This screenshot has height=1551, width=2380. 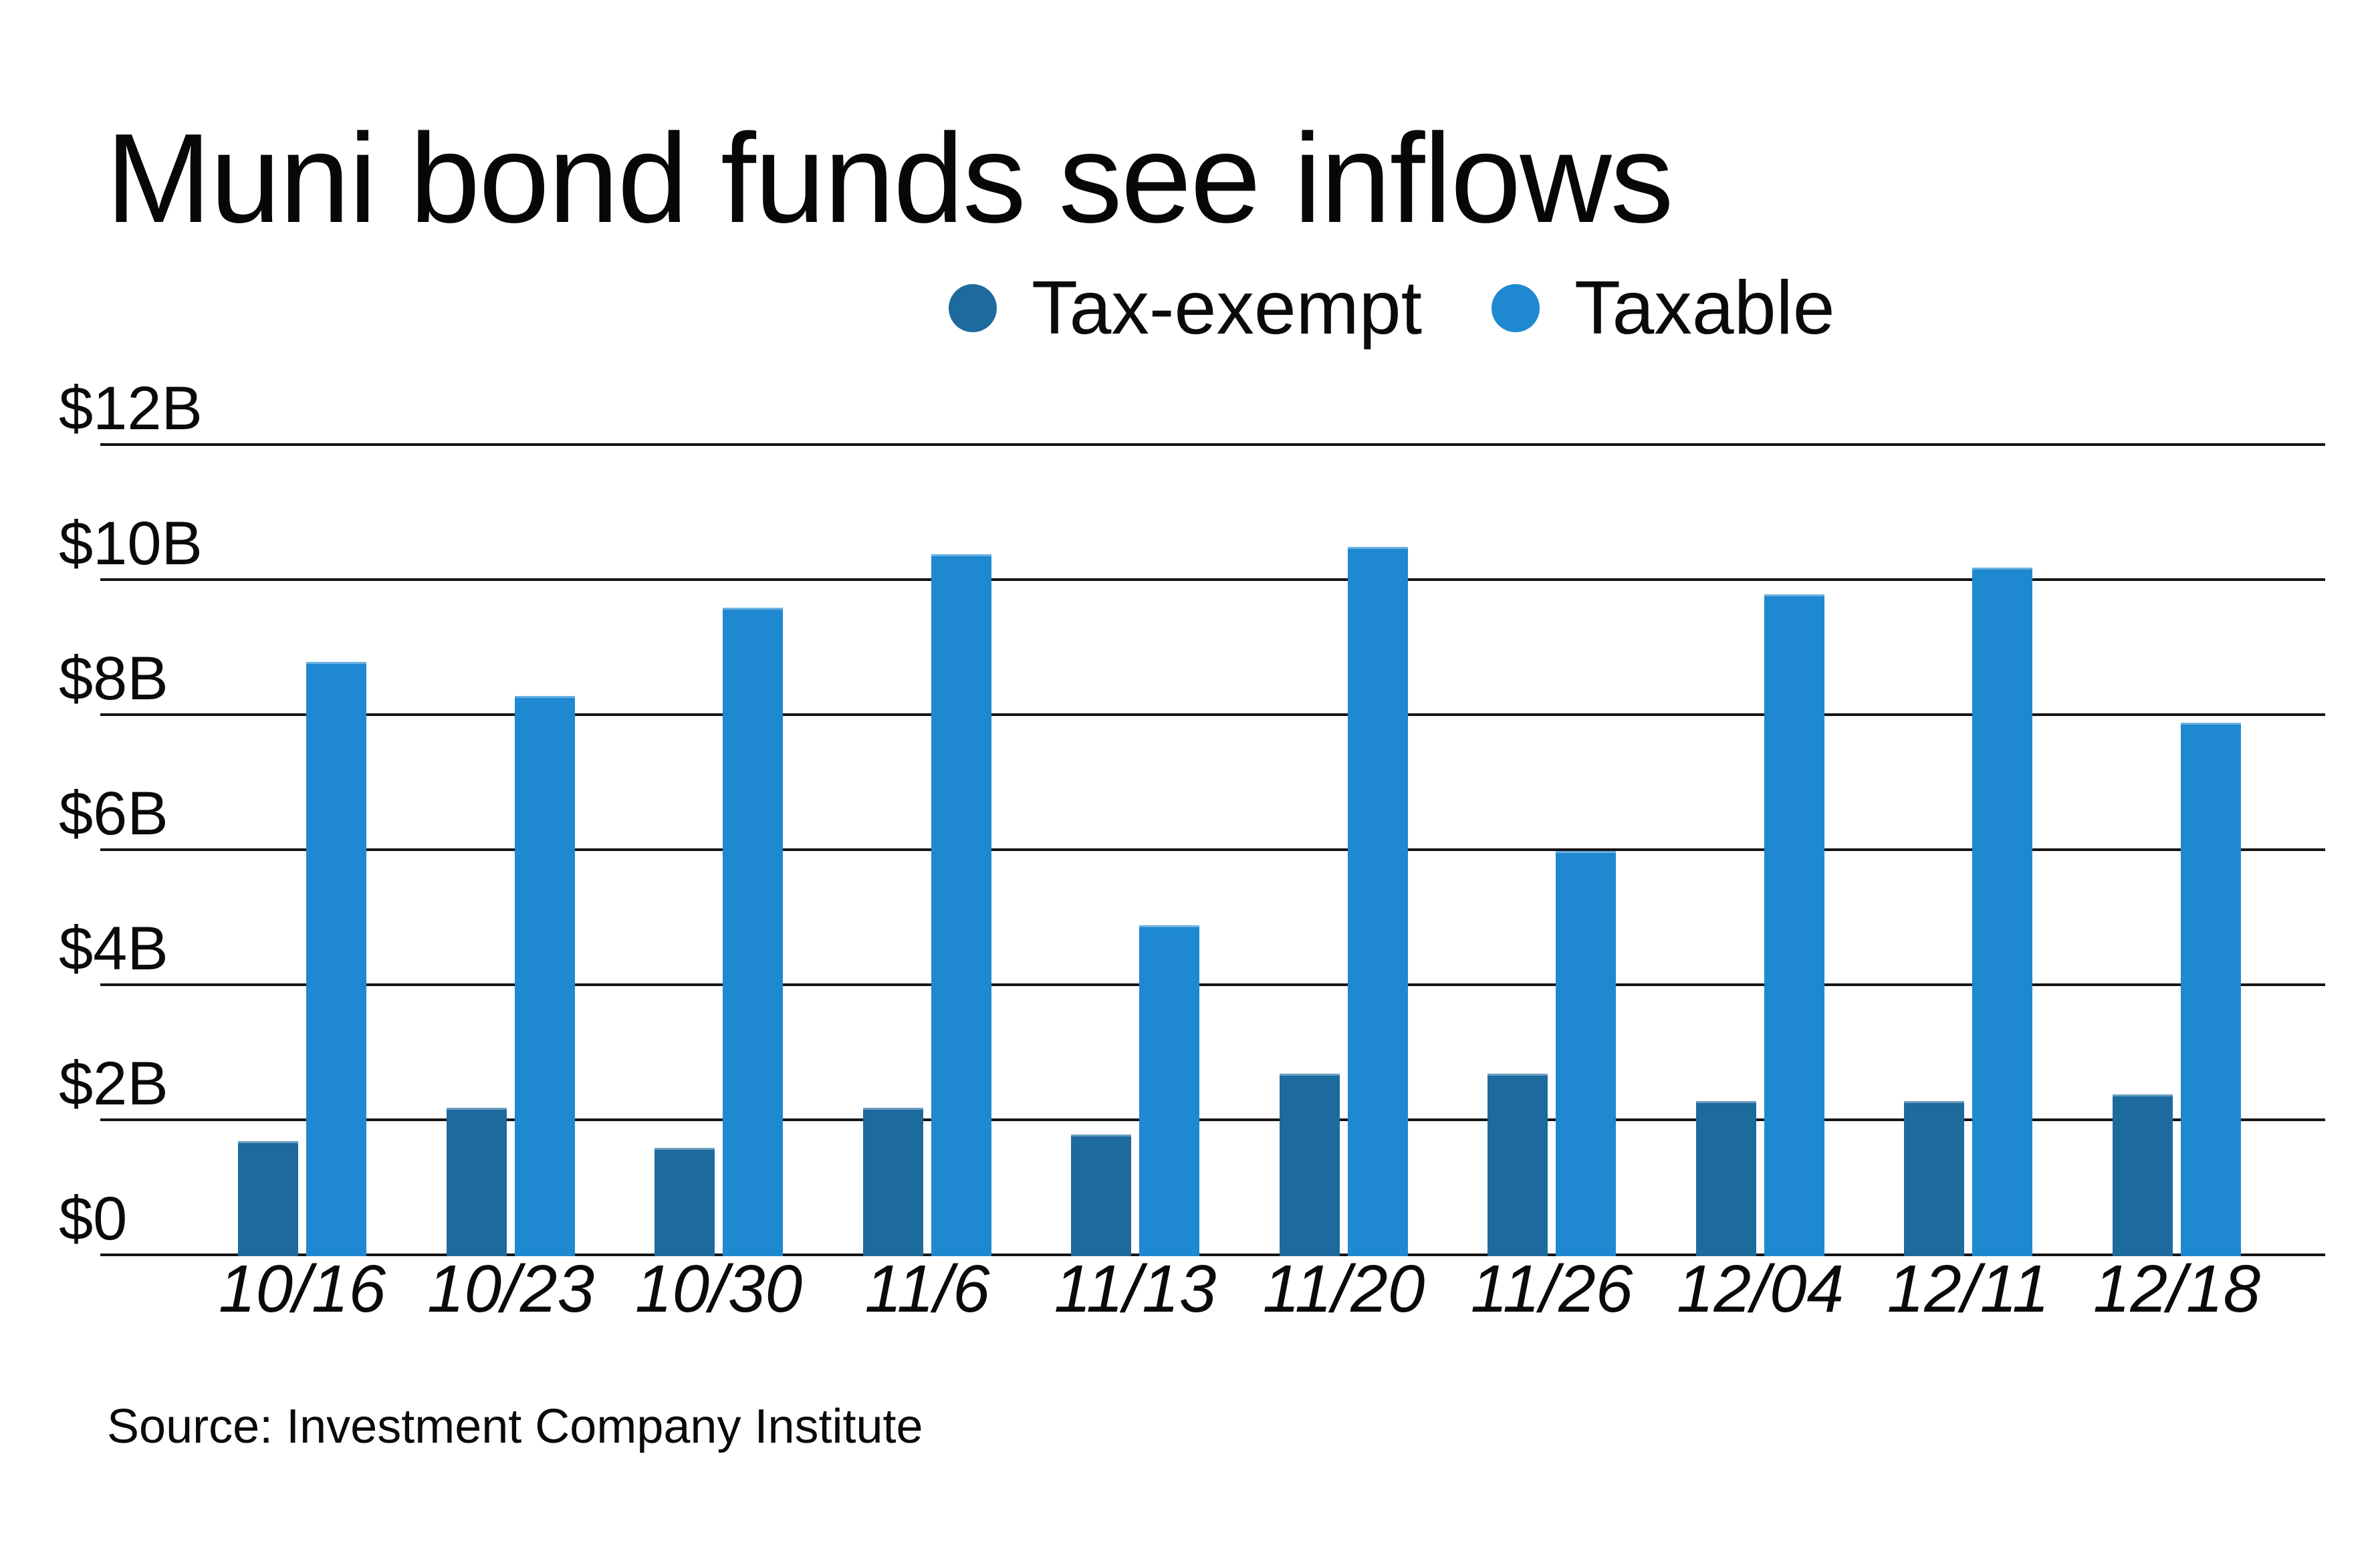 What do you see at coordinates (113, 678) in the screenshot?
I see `y-axis-label: $8B` at bounding box center [113, 678].